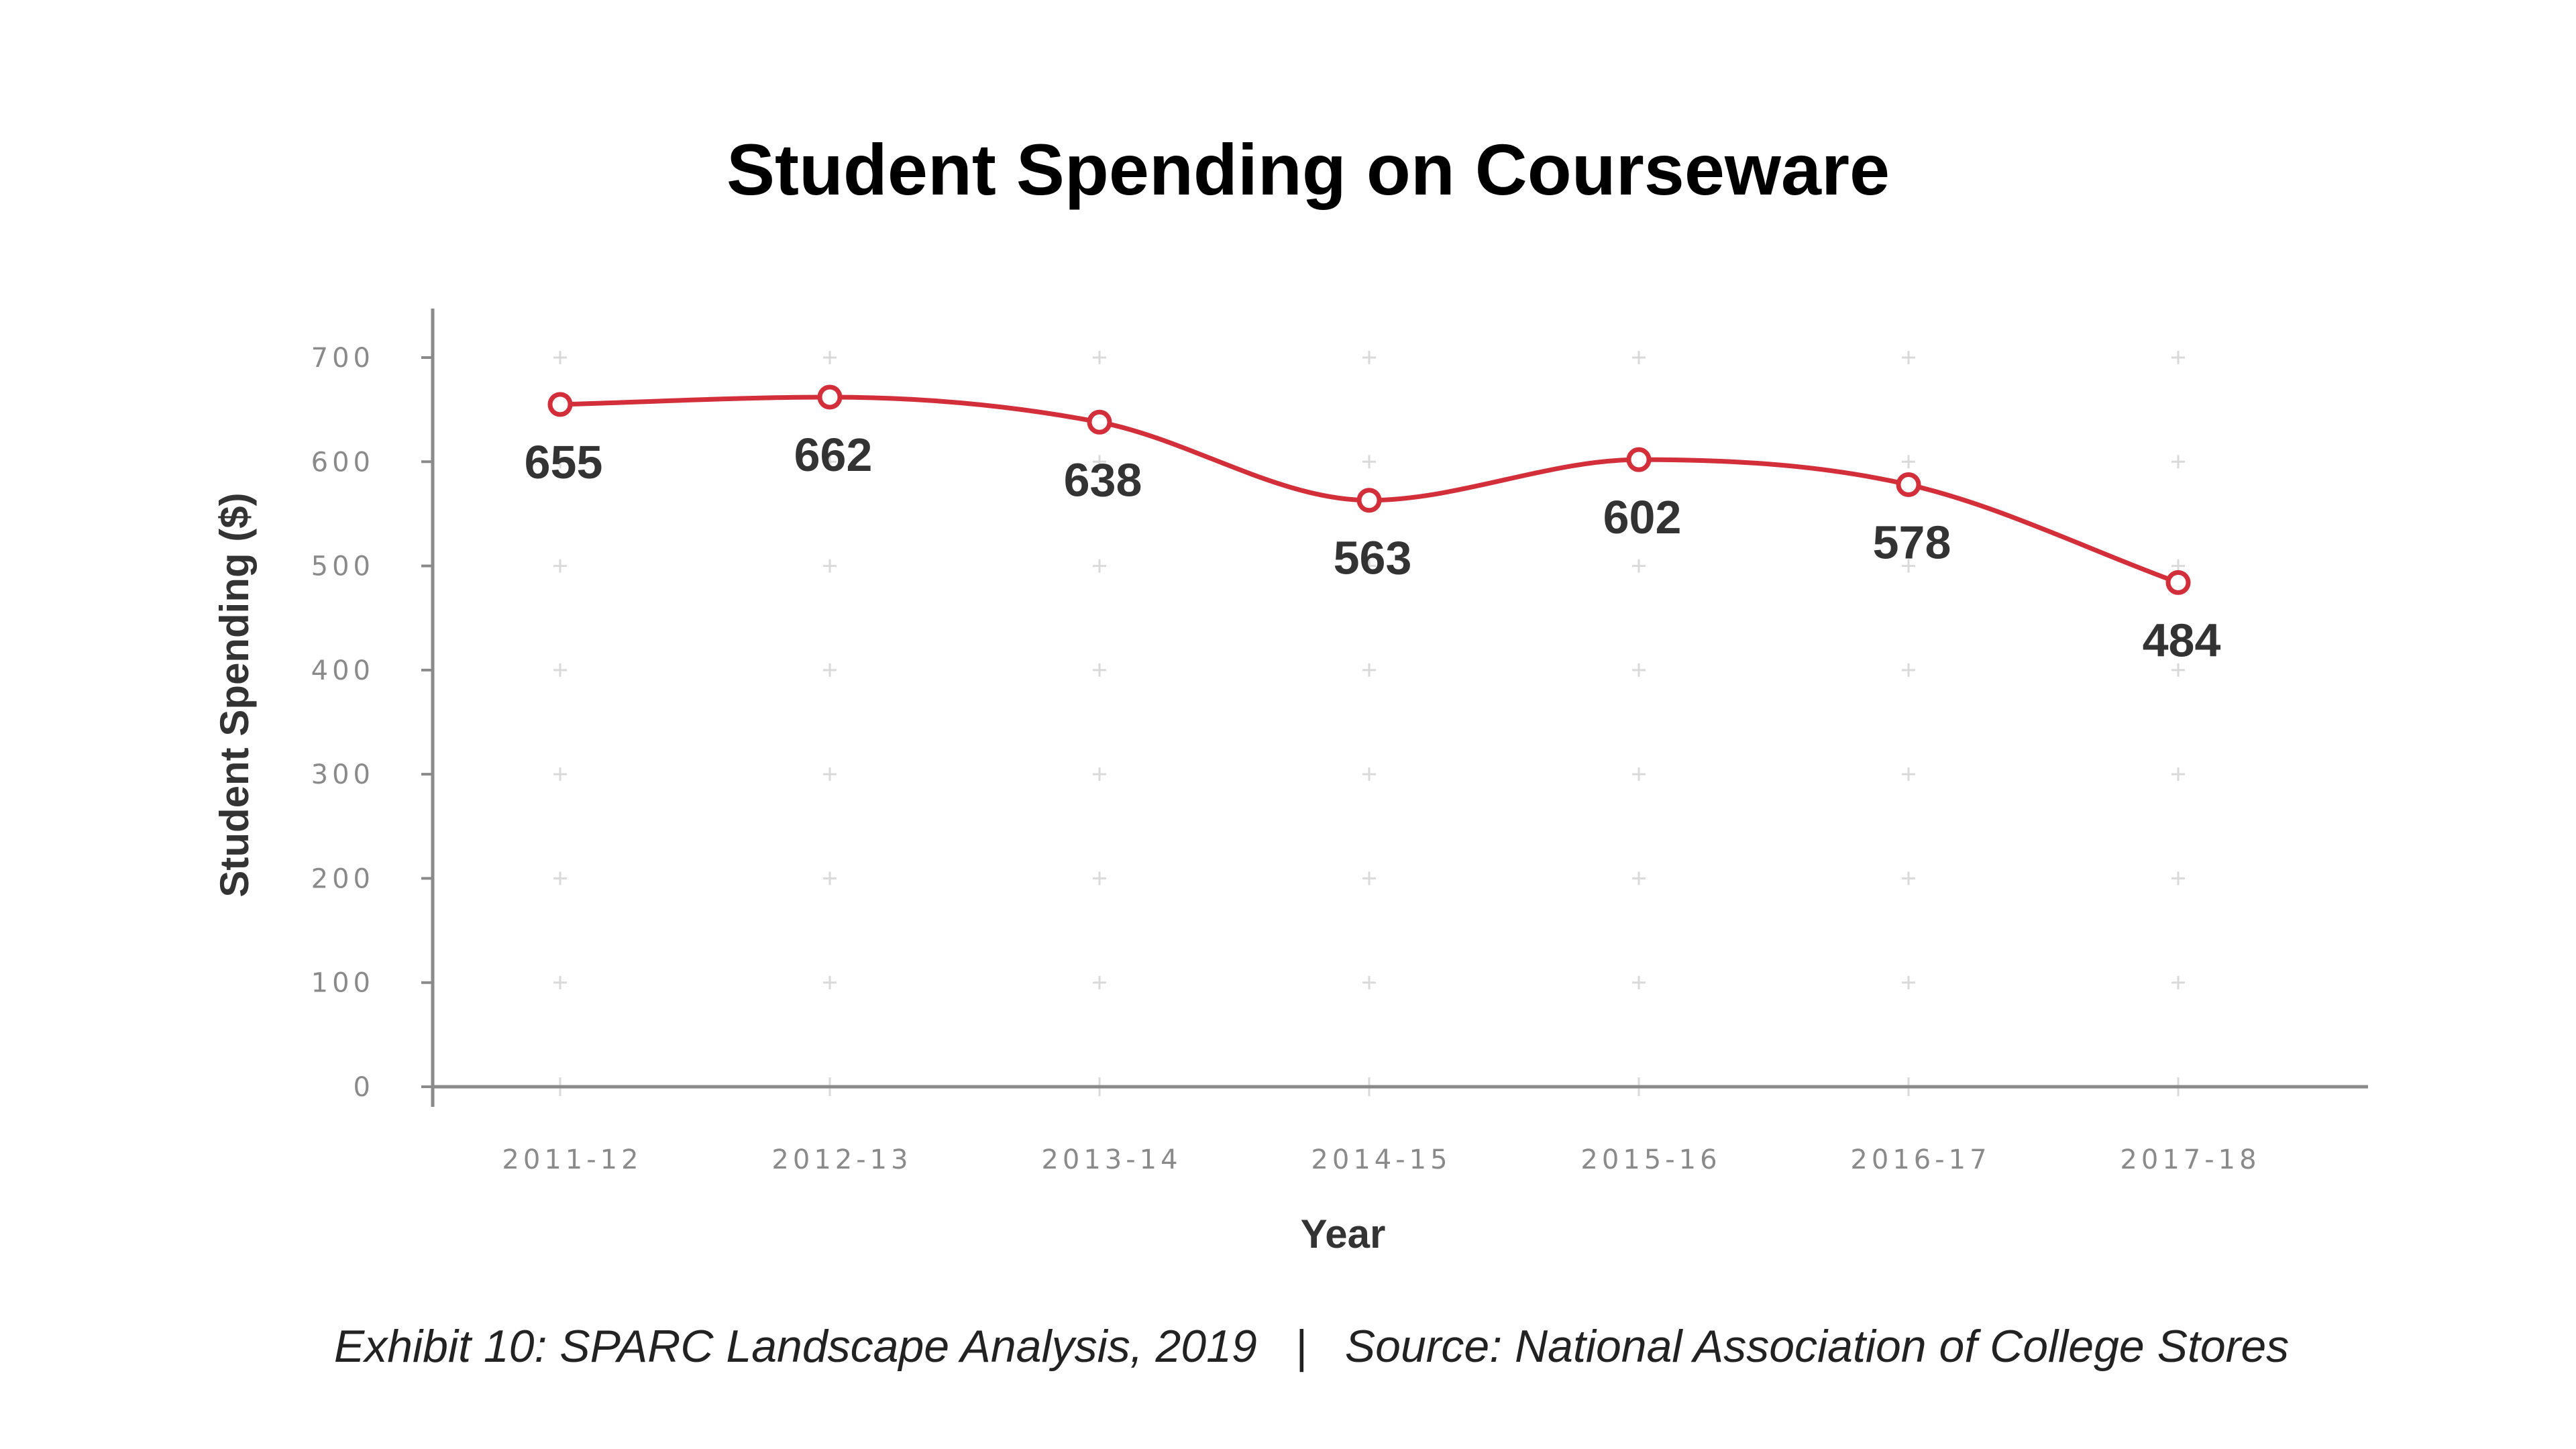 This screenshot has width=2576, height=1449. Describe the element at coordinates (372, 723) in the screenshot. I see `y-axis-ticks: 0 100 200 300 400 500 600 700` at that location.